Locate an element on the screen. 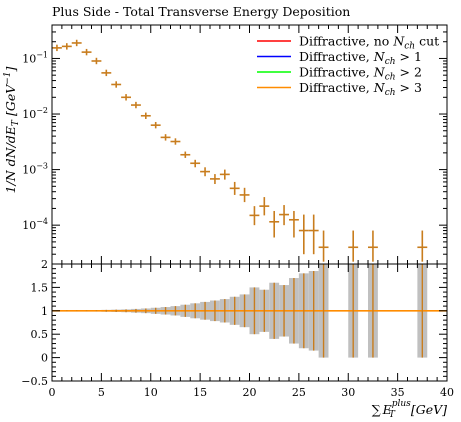  legend-entry: Diffractive, Nch > 3 is located at coordinates (339, 89).